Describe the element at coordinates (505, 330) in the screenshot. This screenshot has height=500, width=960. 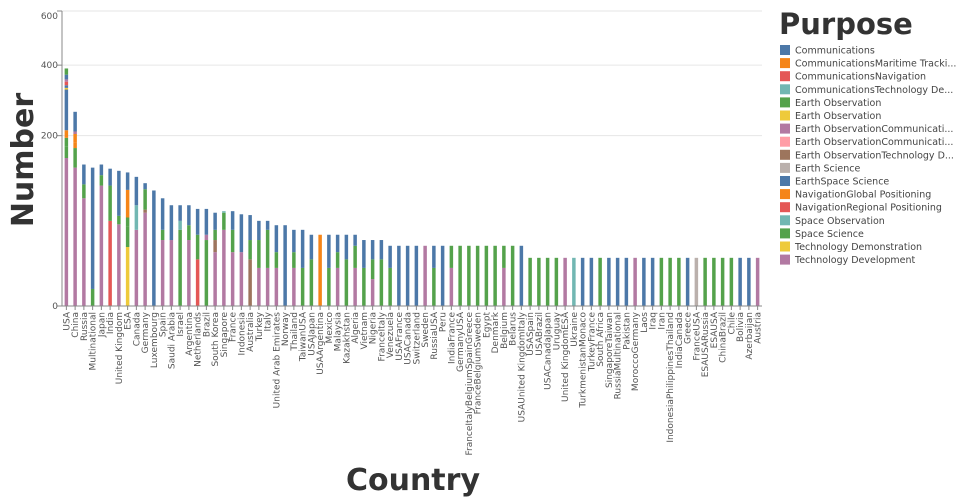
I see `x-tick-label: Belgium` at that location.